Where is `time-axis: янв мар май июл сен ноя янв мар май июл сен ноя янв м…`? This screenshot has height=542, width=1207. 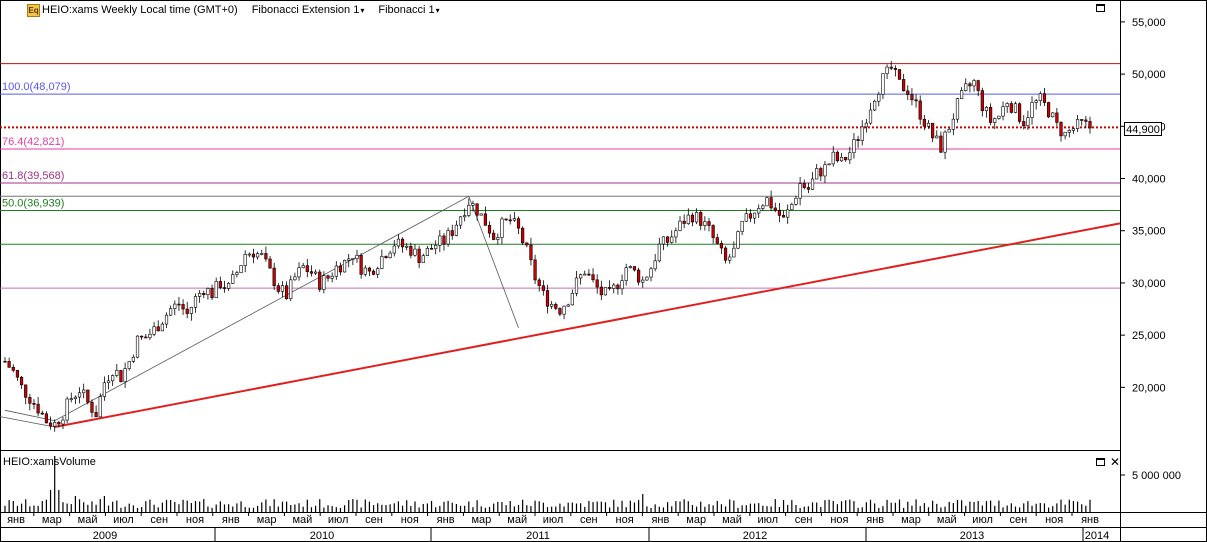
time-axis: янв мар май июл сен ноя янв мар май июл сен ноя янв м… is located at coordinates (558, 527).